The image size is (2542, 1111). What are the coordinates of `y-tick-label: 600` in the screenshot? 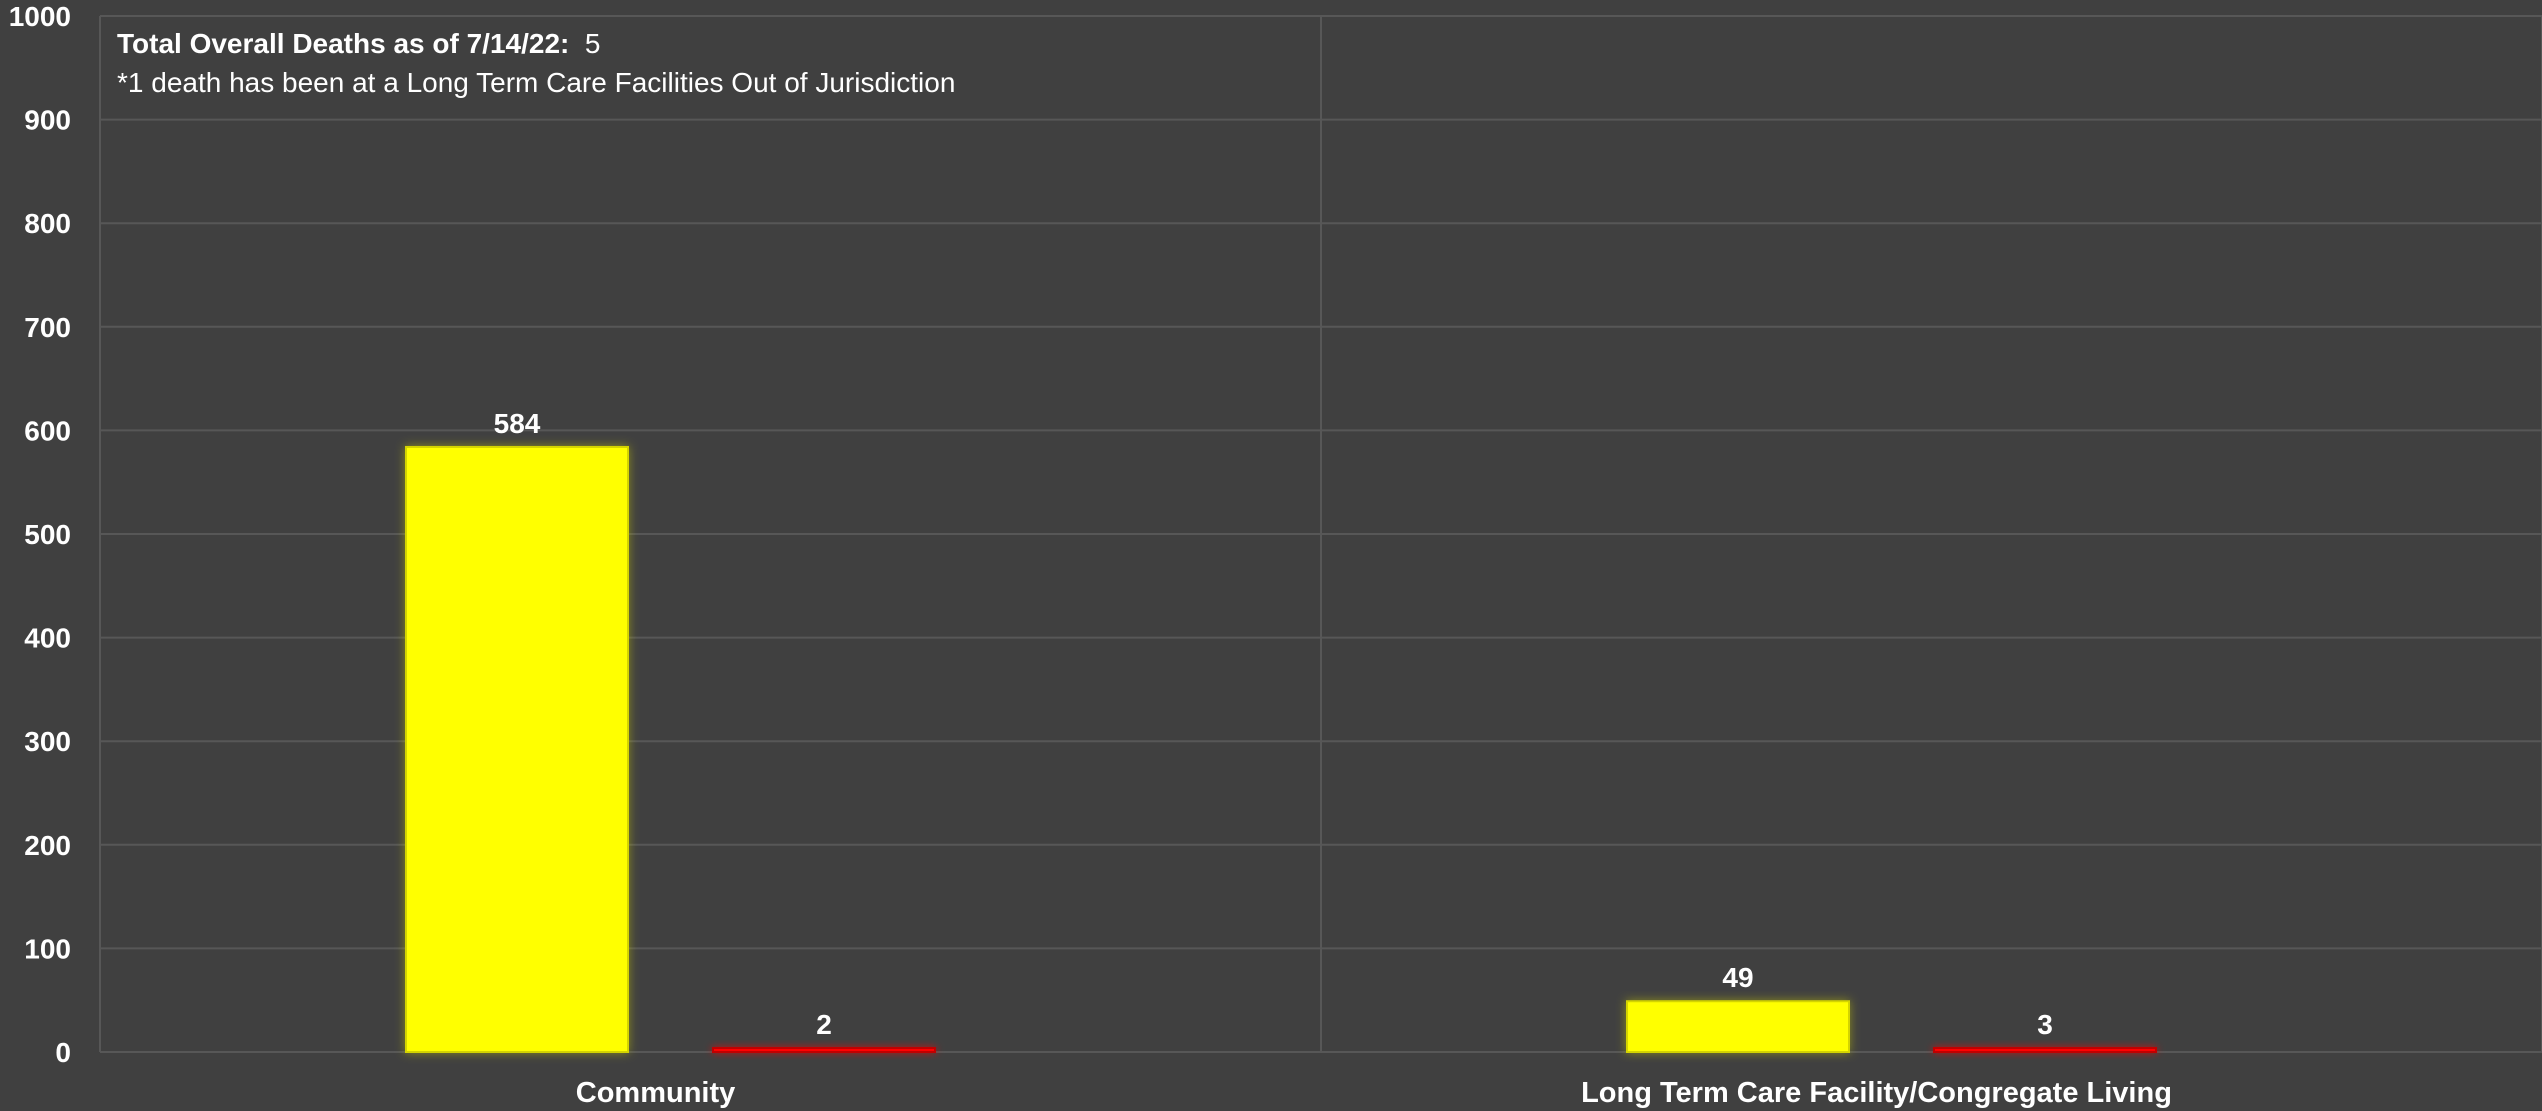 It's located at (47, 430).